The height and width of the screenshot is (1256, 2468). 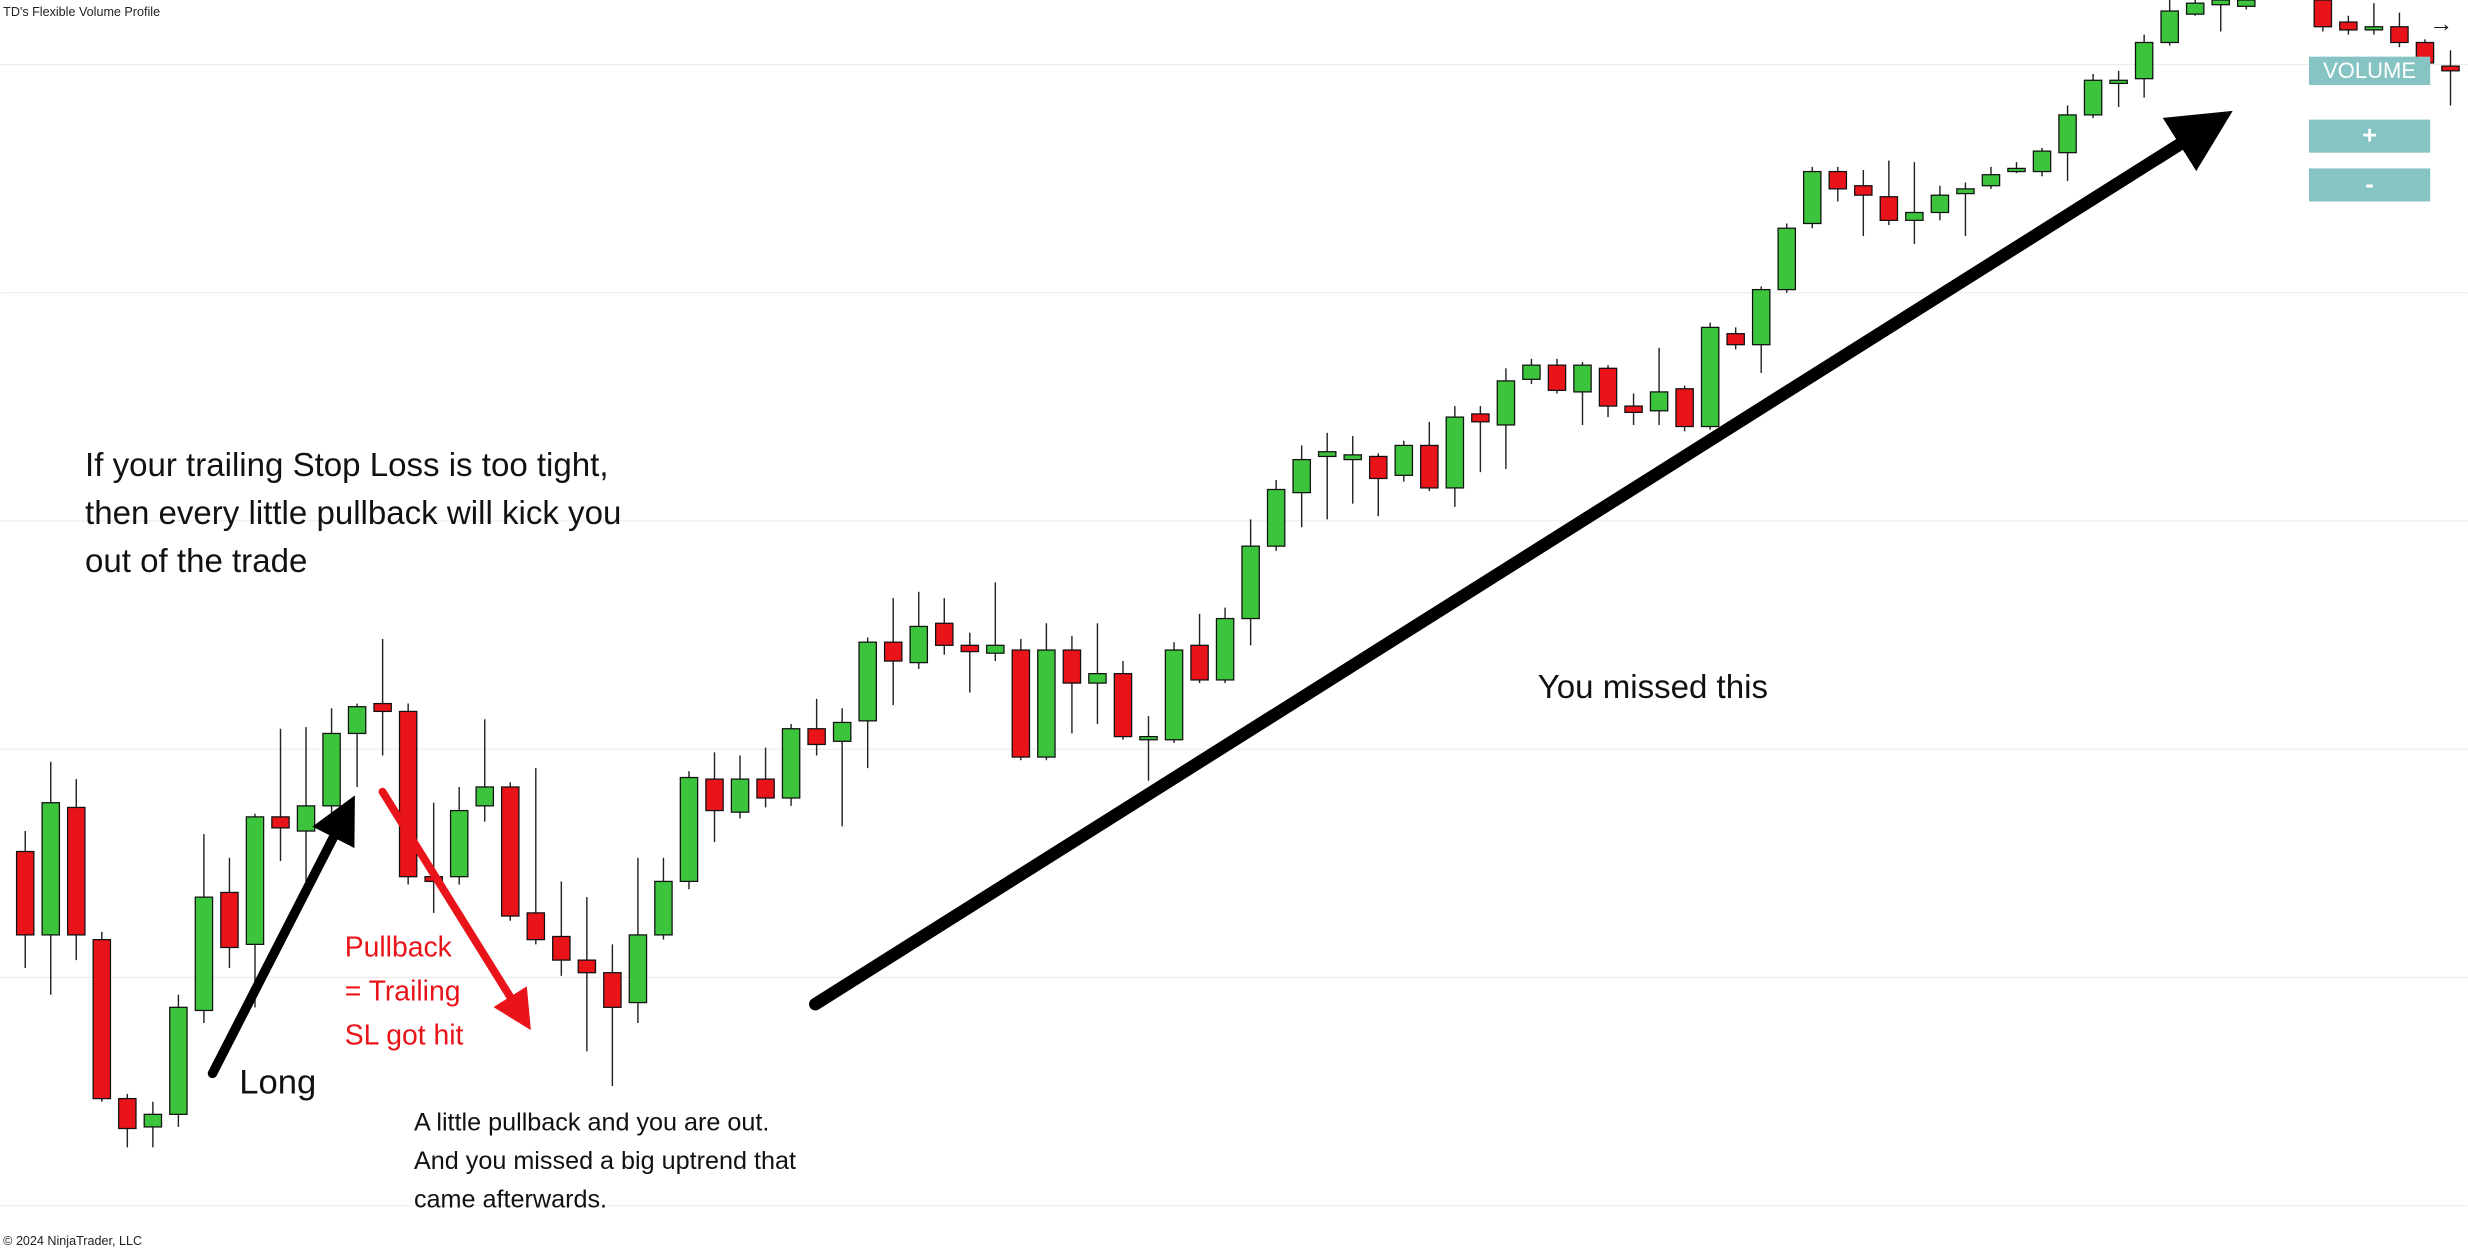 I want to click on volume-button: VOLUME, so click(x=2369, y=70).